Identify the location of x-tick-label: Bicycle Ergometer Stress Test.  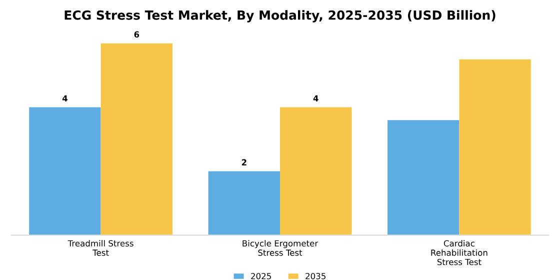
(280, 248).